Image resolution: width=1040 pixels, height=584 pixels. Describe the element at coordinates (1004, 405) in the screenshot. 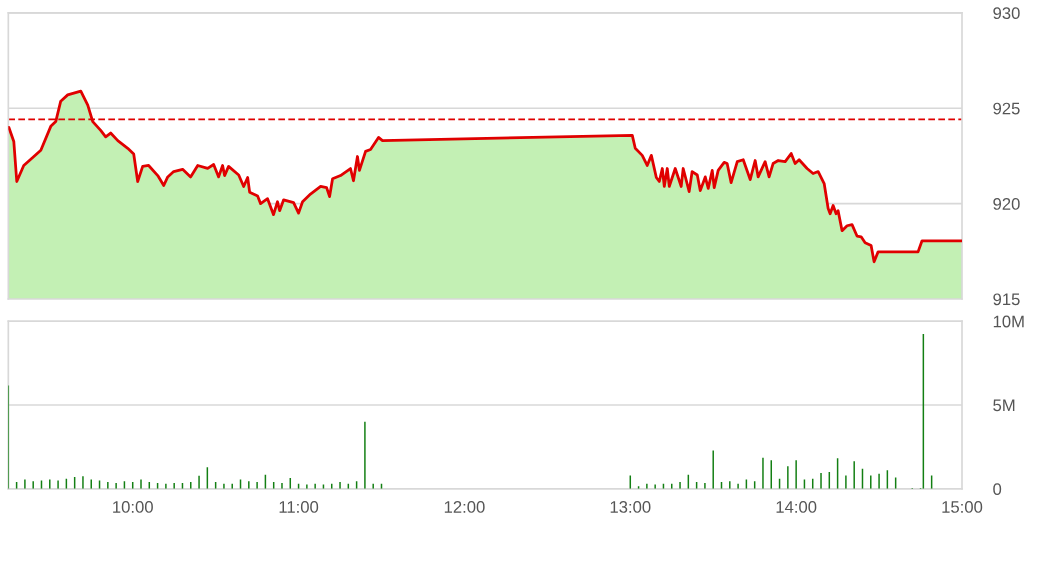

I see `y-tick-label: 5M` at that location.